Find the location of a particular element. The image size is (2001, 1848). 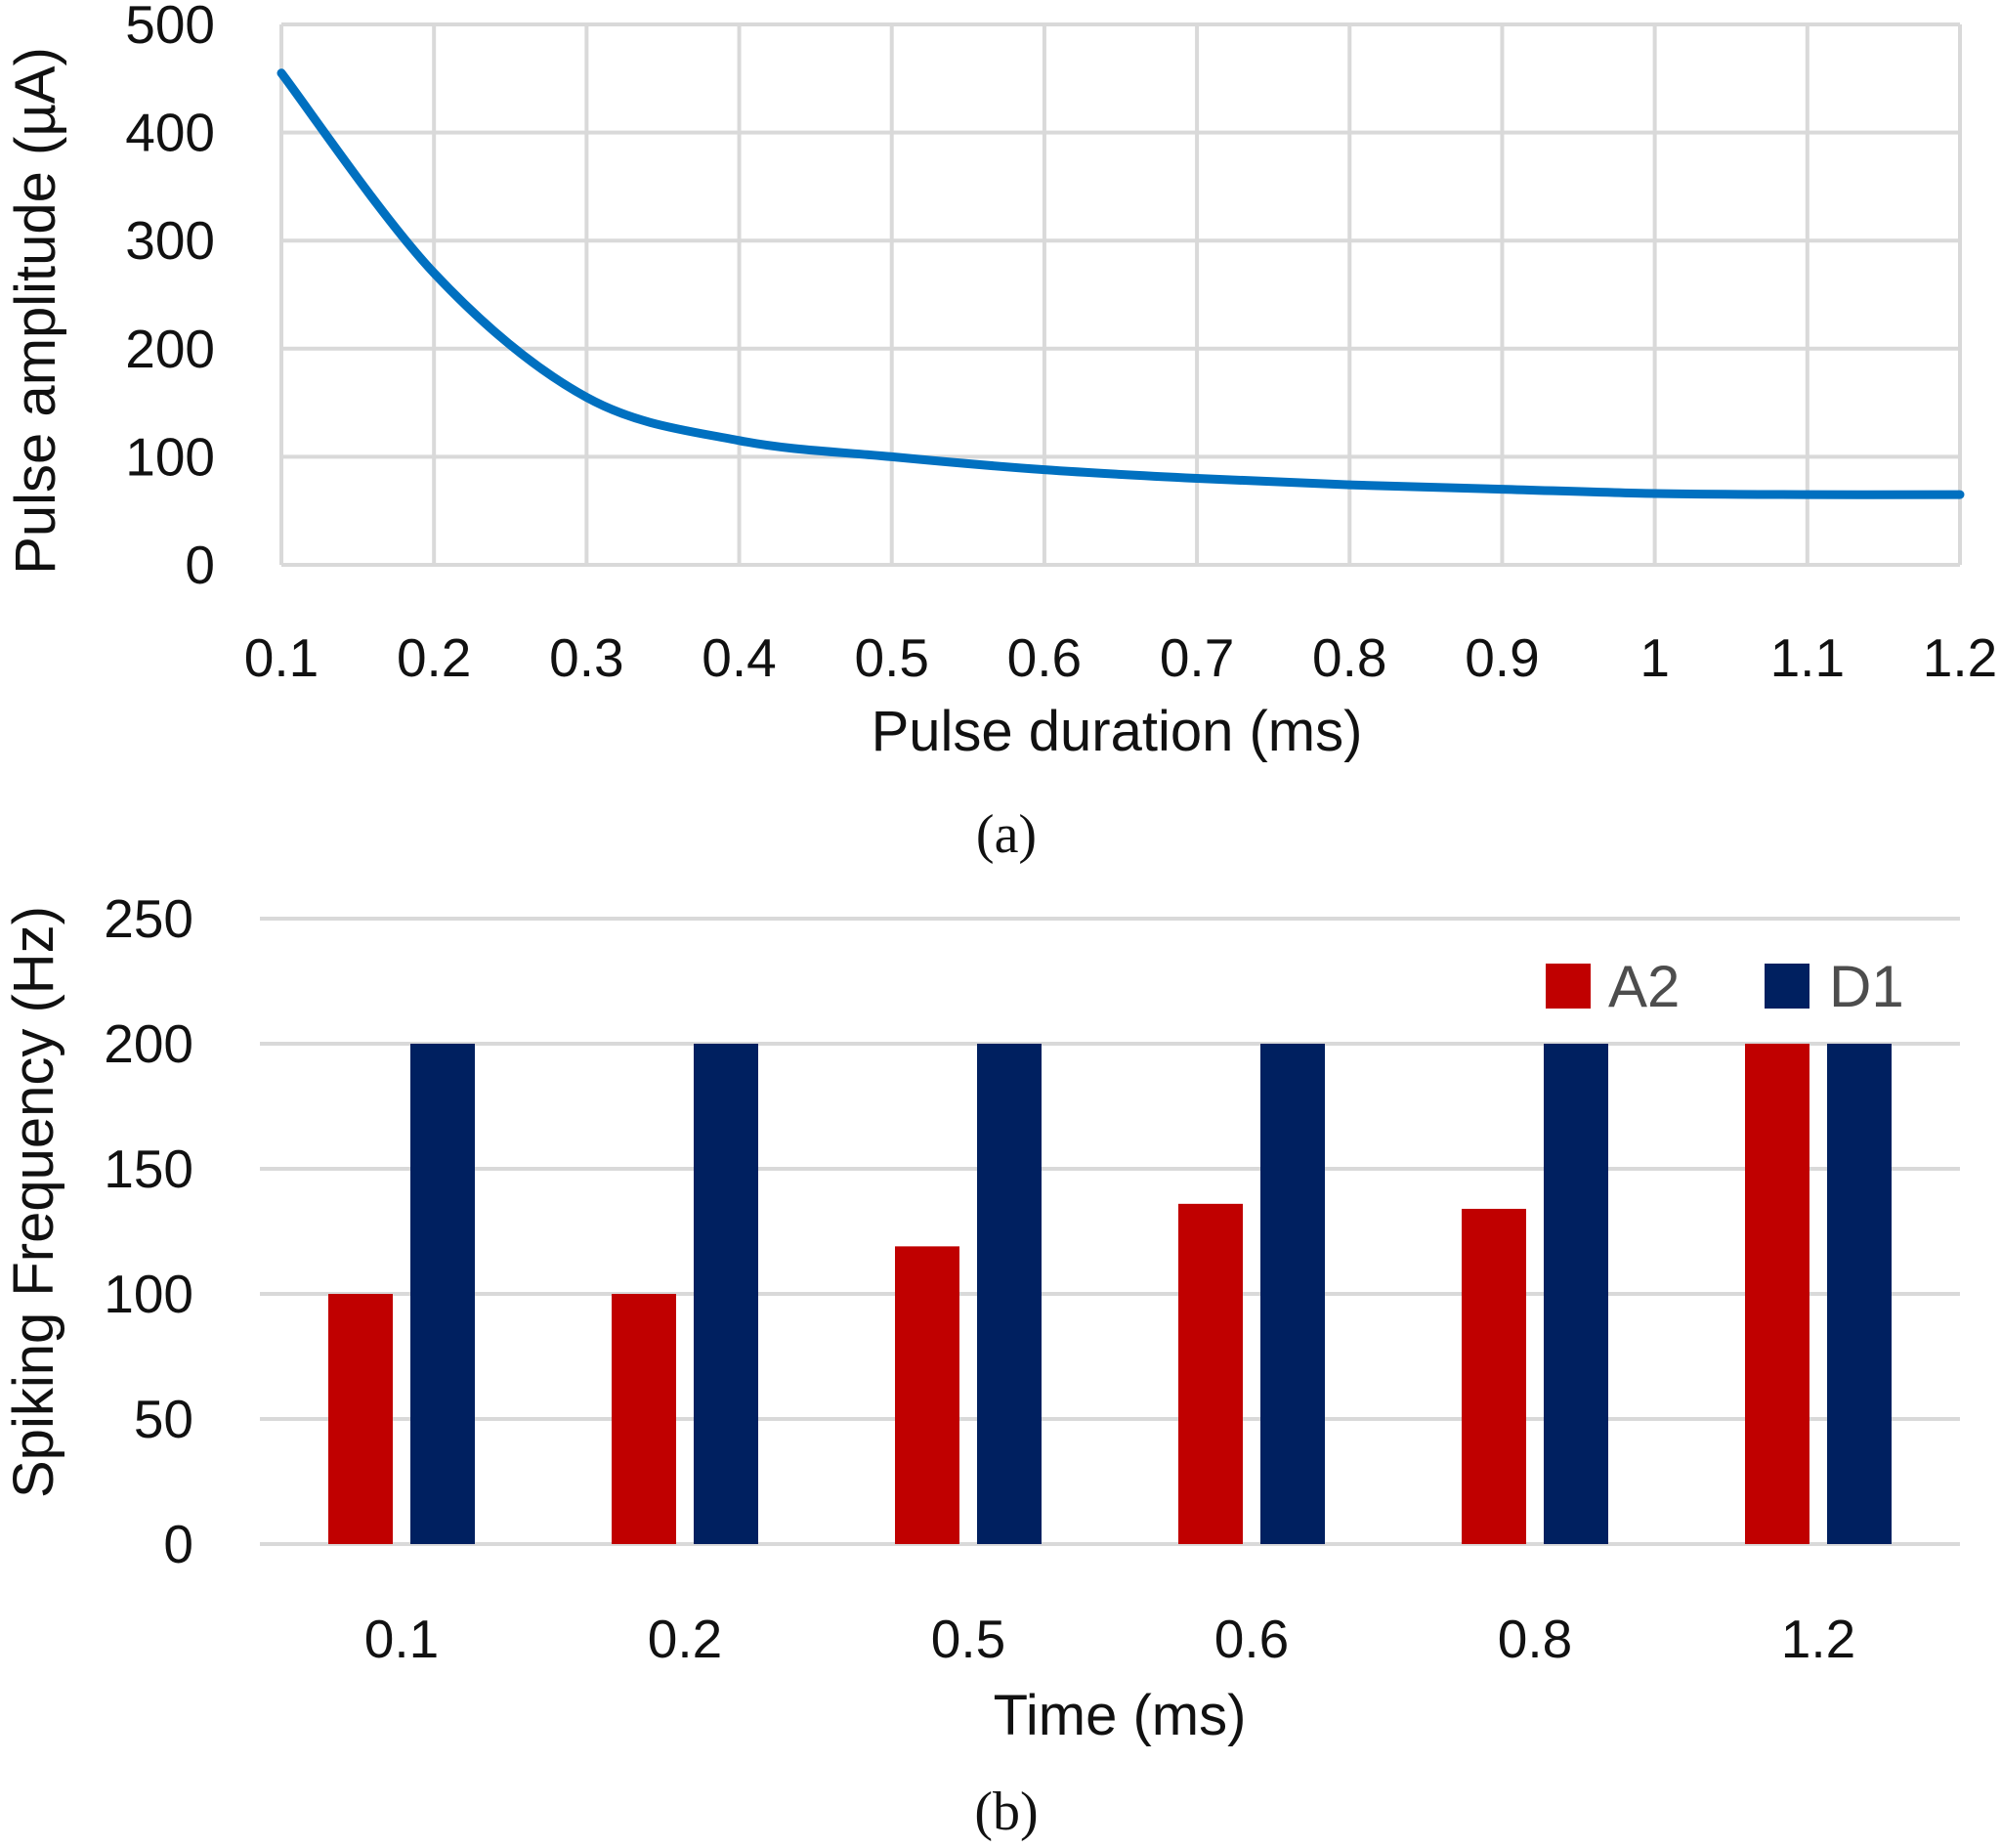

legend-swatch-d1 is located at coordinates (1787, 986).